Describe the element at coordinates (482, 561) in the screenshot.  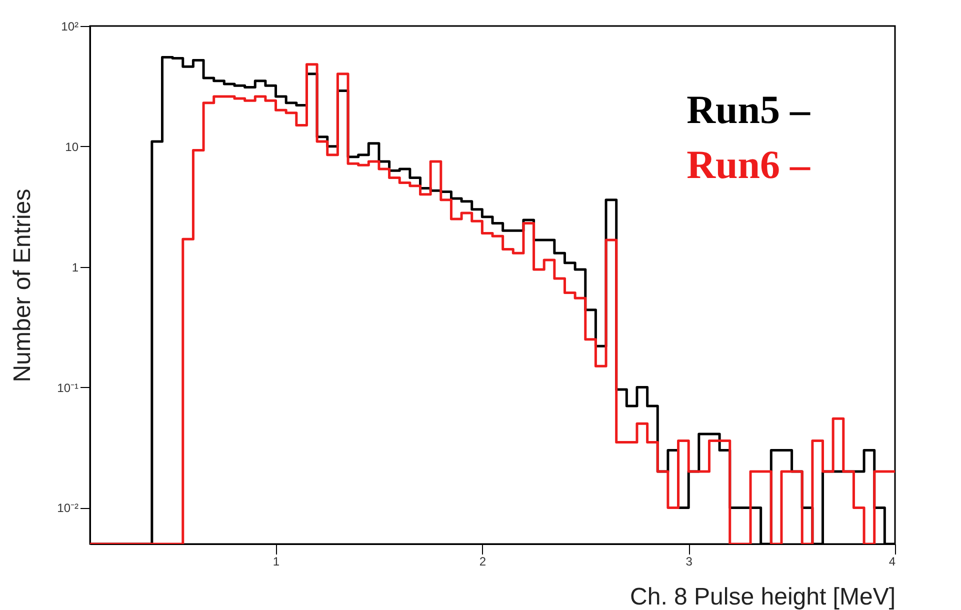
I see `x-tick-label: 2` at that location.